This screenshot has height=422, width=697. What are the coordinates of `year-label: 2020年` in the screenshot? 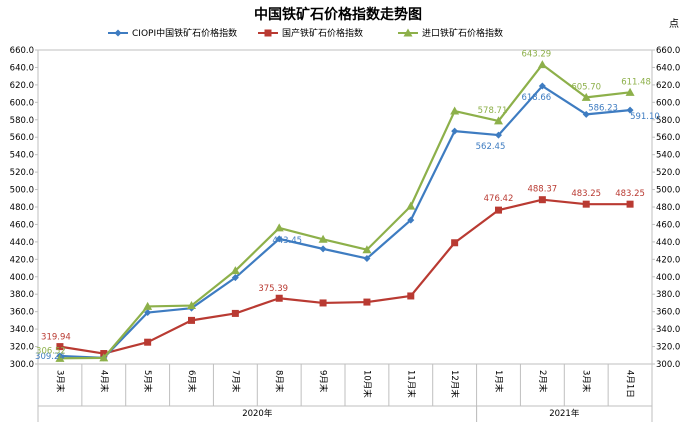 It's located at (257, 413).